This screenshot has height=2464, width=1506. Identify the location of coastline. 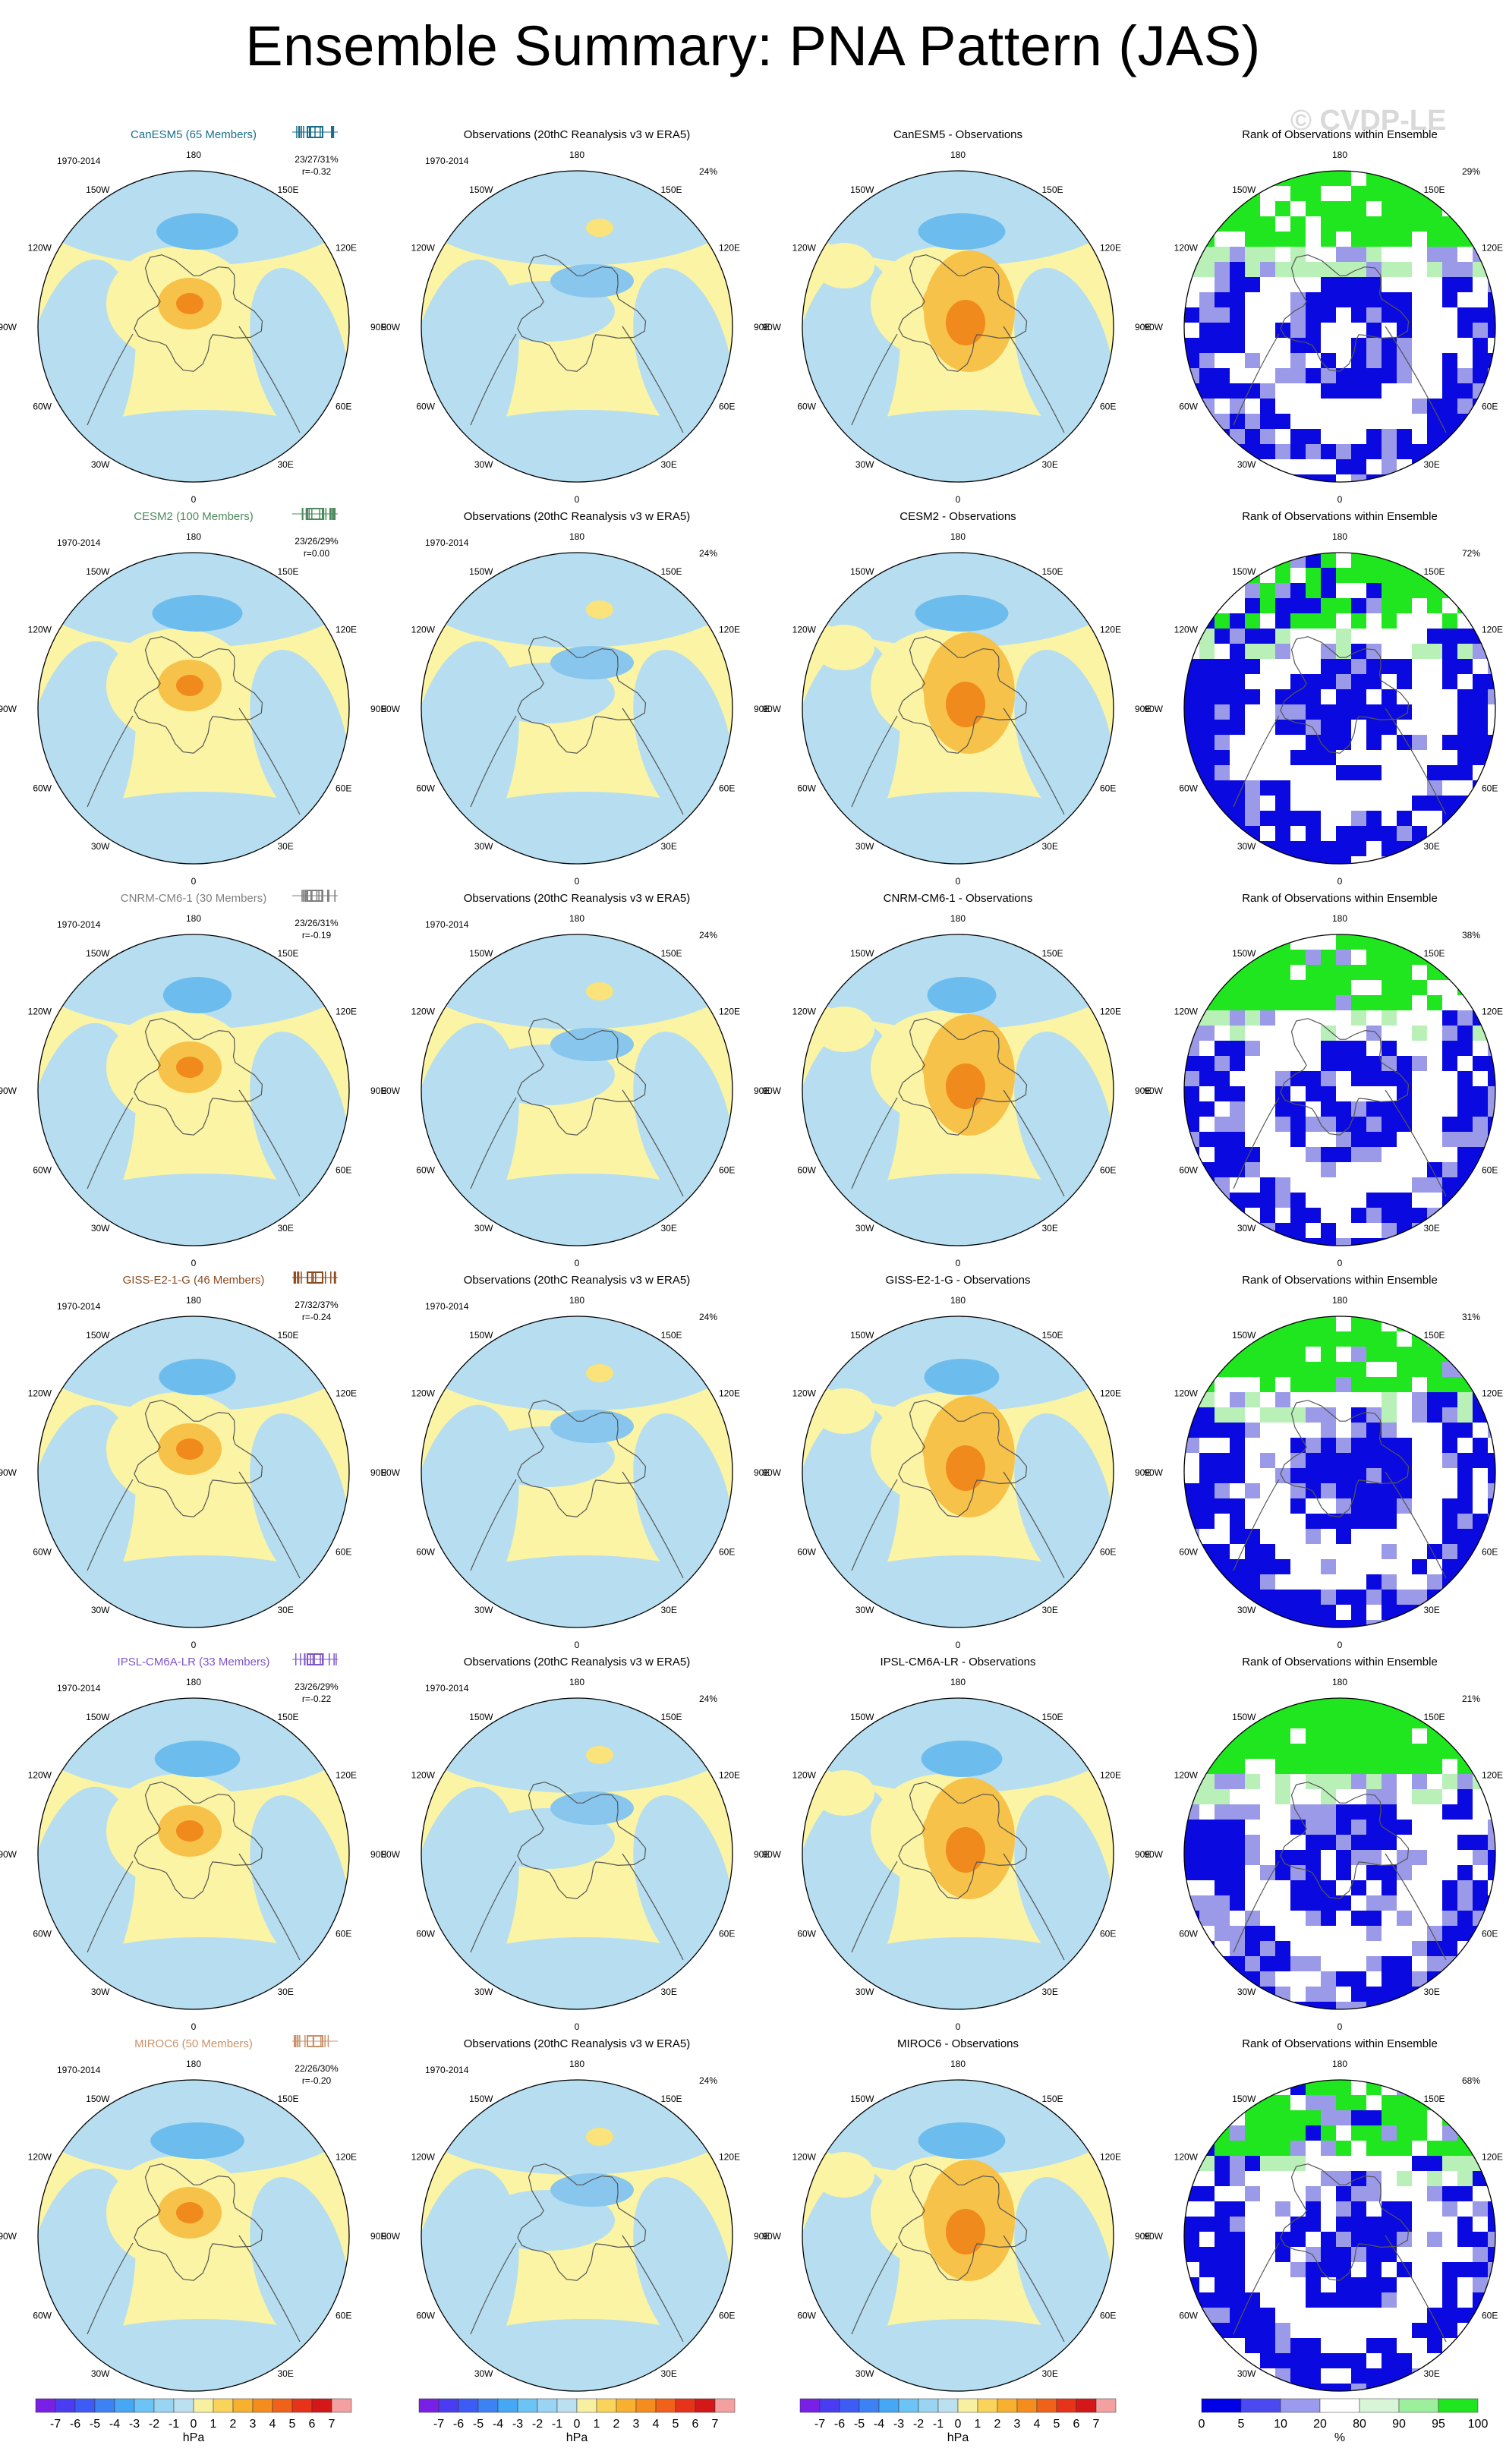
(1034, 1525).